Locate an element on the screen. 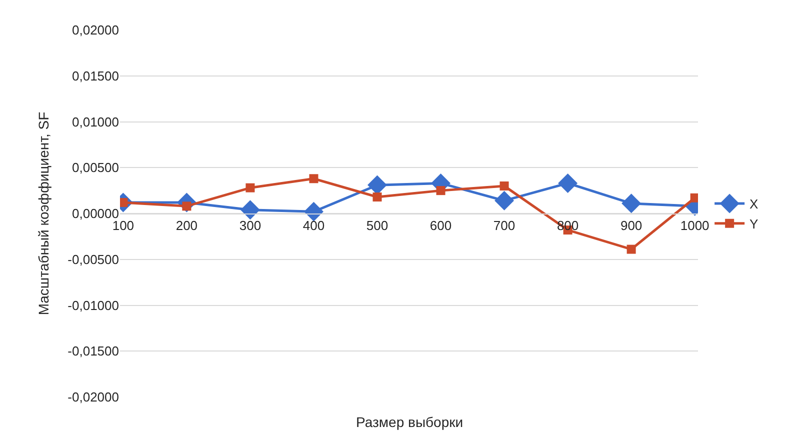  y-tick-label: 0,02000 is located at coordinates (95, 30).